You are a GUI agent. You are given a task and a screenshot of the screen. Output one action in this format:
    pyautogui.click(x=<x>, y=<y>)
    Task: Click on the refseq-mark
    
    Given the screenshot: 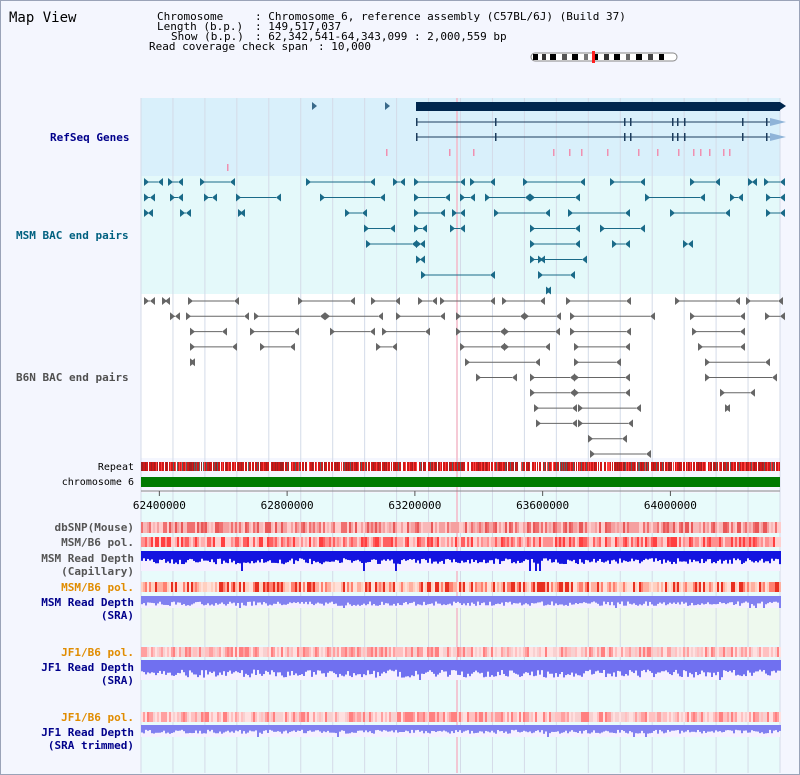 What is the action you would take?
    pyautogui.click(x=554, y=152)
    